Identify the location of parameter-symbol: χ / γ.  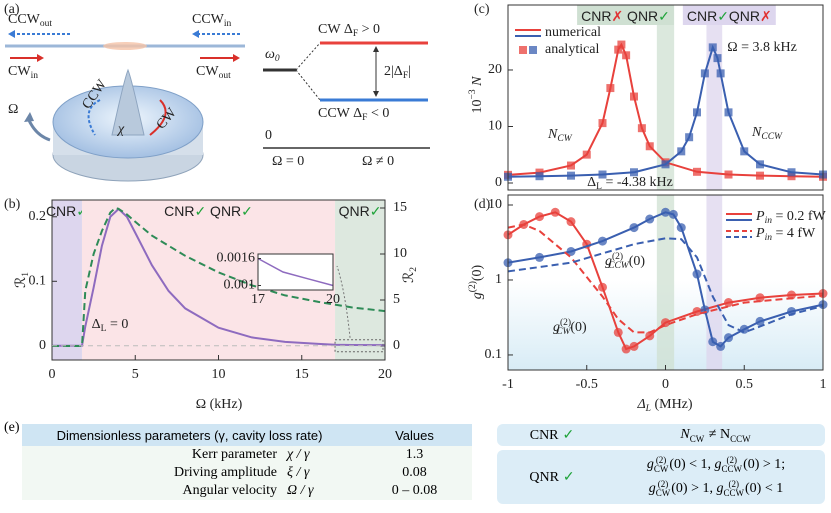
(298, 454).